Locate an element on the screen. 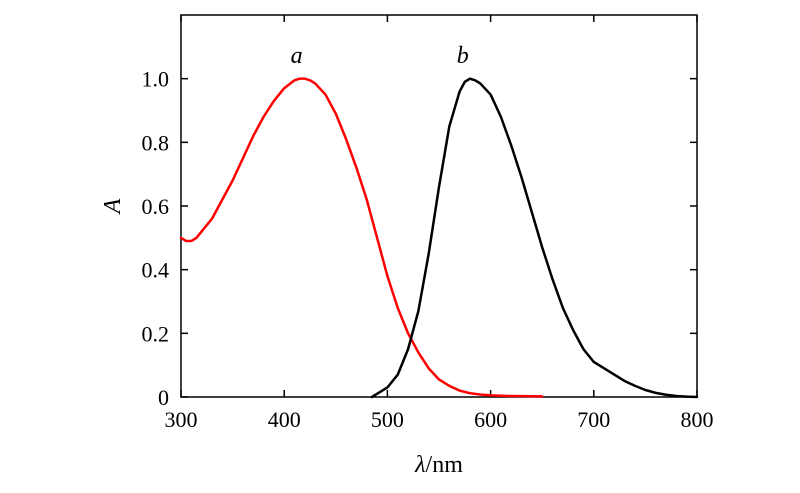 This screenshot has width=800, height=493. x-axis-title: λ/nm is located at coordinates (438, 465).